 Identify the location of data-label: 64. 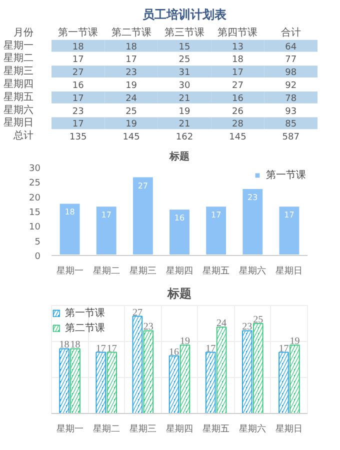
(291, 47).